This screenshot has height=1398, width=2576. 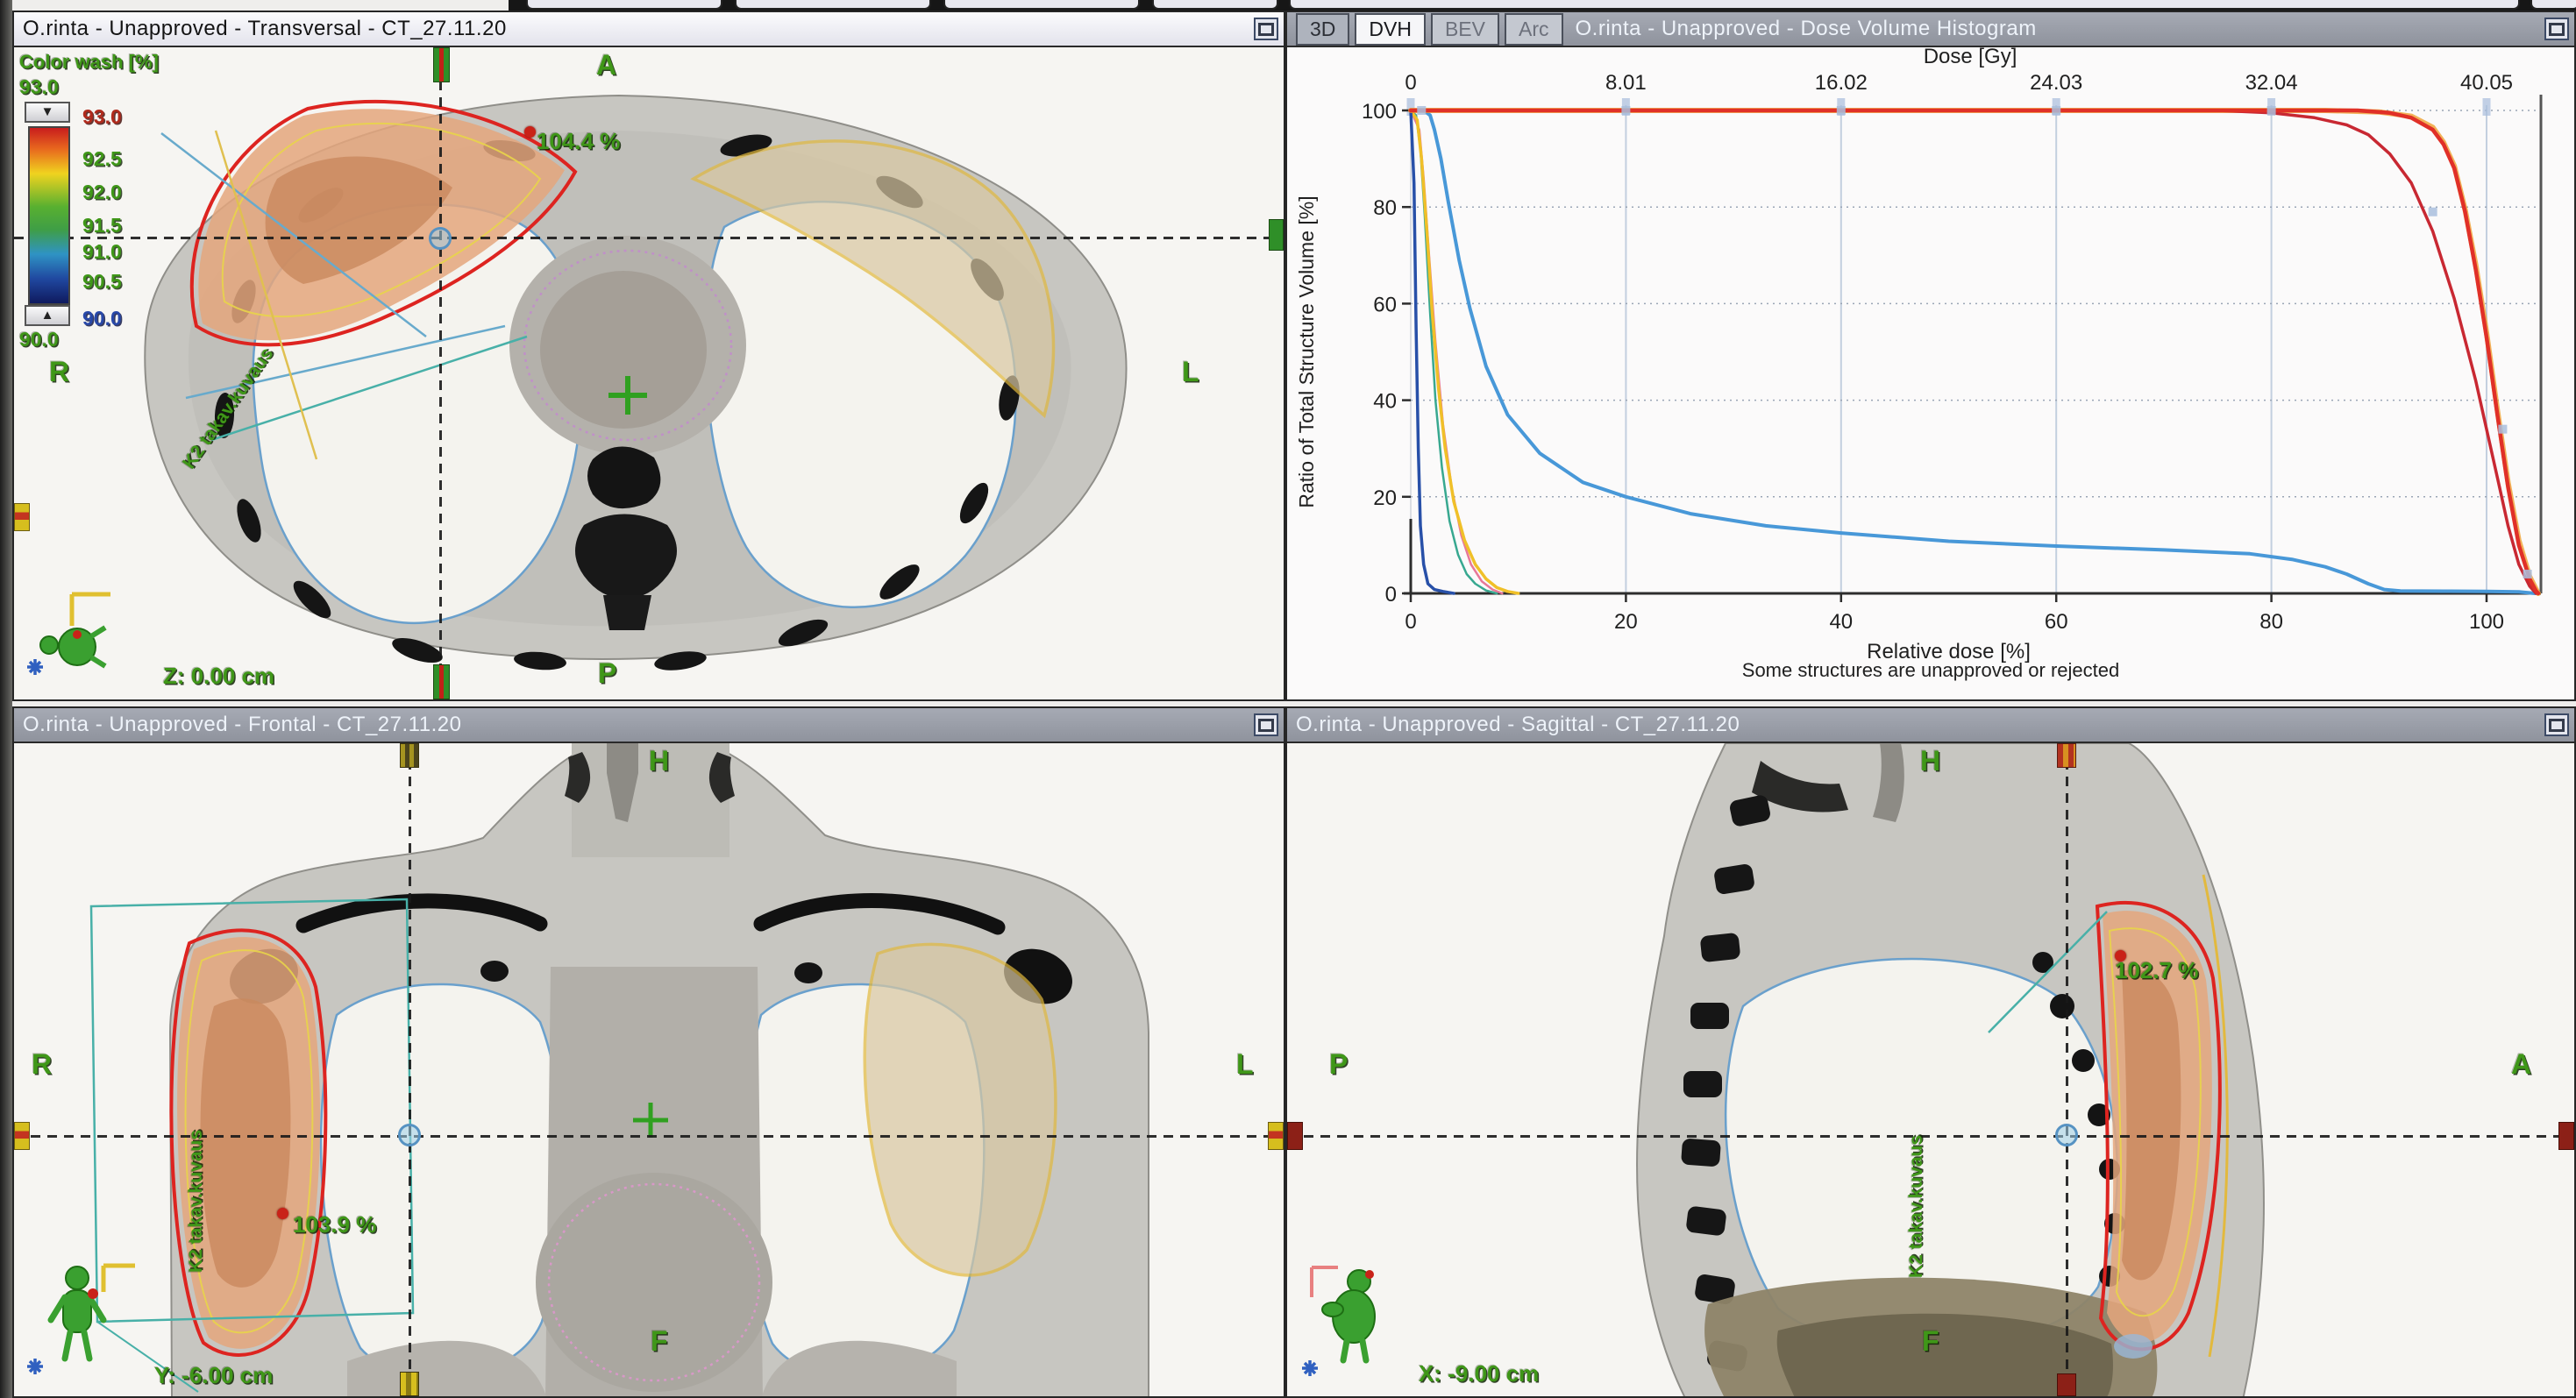 What do you see at coordinates (1970, 57) in the screenshot?
I see `svg-text: Dose [Gy]` at bounding box center [1970, 57].